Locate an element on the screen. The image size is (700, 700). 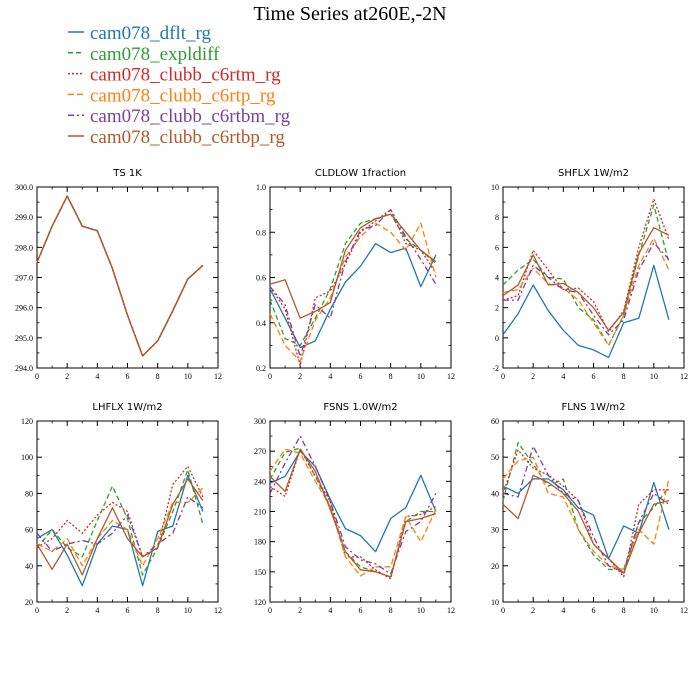
panel: LHFLX 1W/m2 0 2 4 6 8 10 12 20 40 60 80 100 120 is located at coordinates (121, 508).